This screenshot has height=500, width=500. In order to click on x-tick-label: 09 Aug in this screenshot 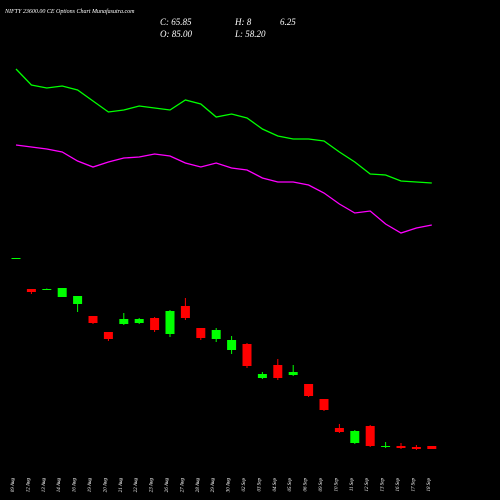, I will do `click(13, 485)`.